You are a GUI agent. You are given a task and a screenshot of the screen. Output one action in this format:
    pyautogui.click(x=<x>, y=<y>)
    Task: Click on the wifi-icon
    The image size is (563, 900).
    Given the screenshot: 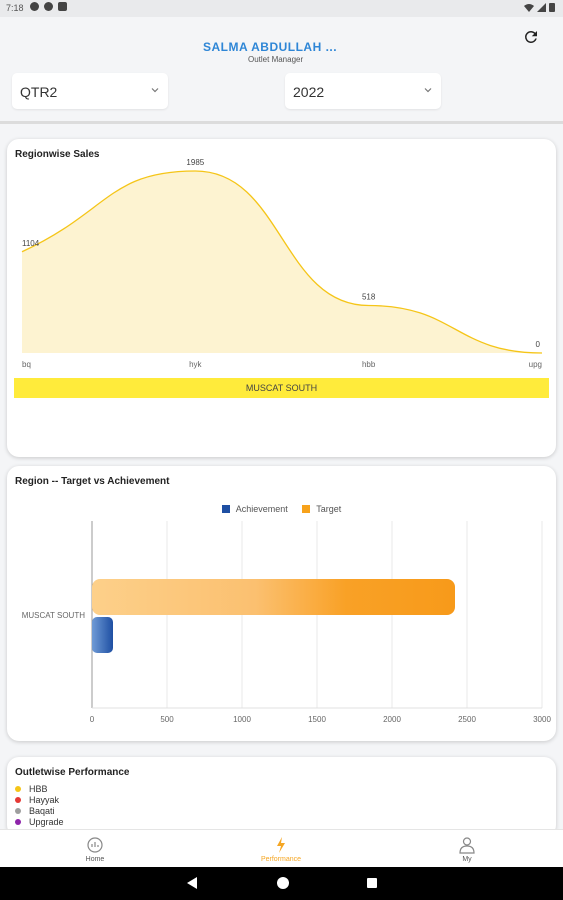 What is the action you would take?
    pyautogui.click(x=529, y=7)
    